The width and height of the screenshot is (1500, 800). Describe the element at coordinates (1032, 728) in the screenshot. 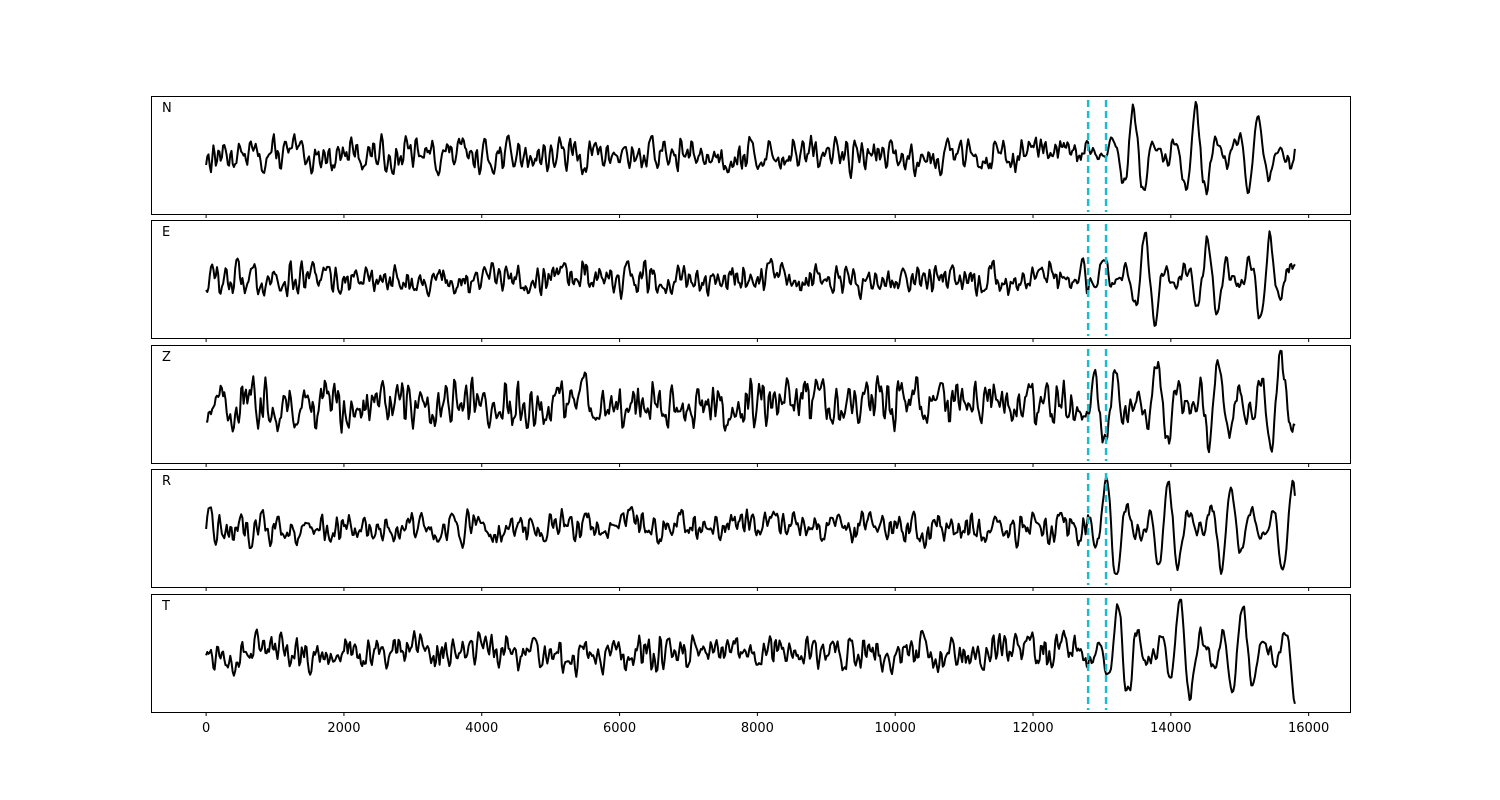

I see `x-tick-label: 12000` at that location.